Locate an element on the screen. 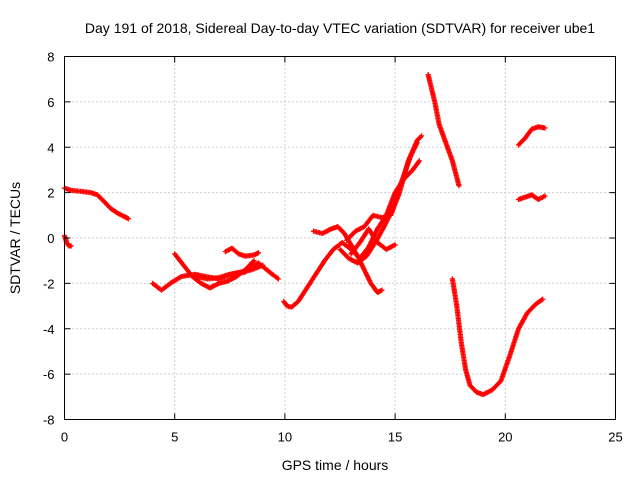  y-tick-label: -2 is located at coordinates (49, 283).